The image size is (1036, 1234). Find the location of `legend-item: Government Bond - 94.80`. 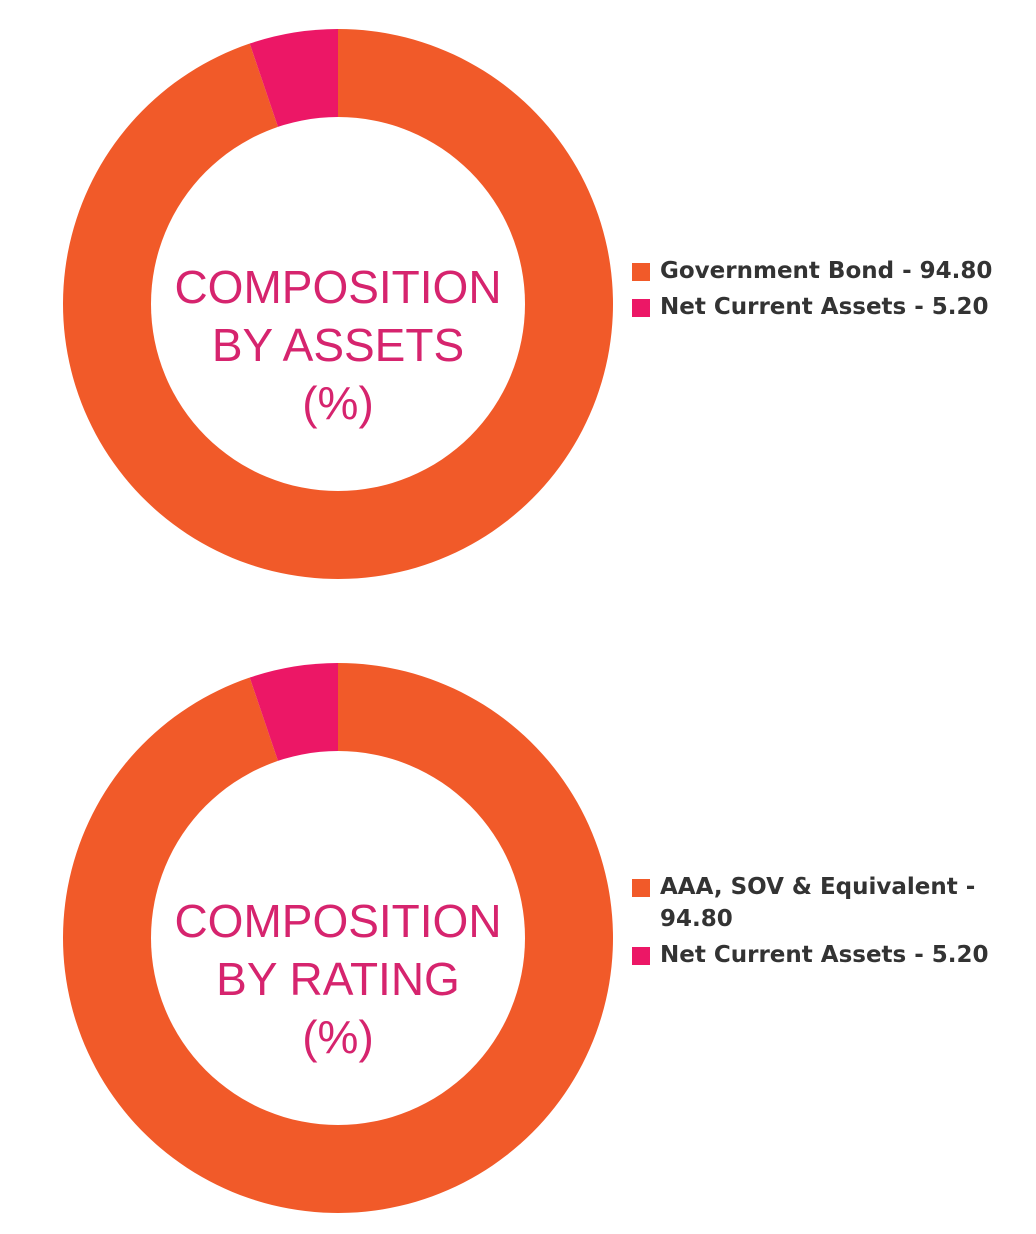

legend-item: Government Bond - 94.80 is located at coordinates (822, 271).